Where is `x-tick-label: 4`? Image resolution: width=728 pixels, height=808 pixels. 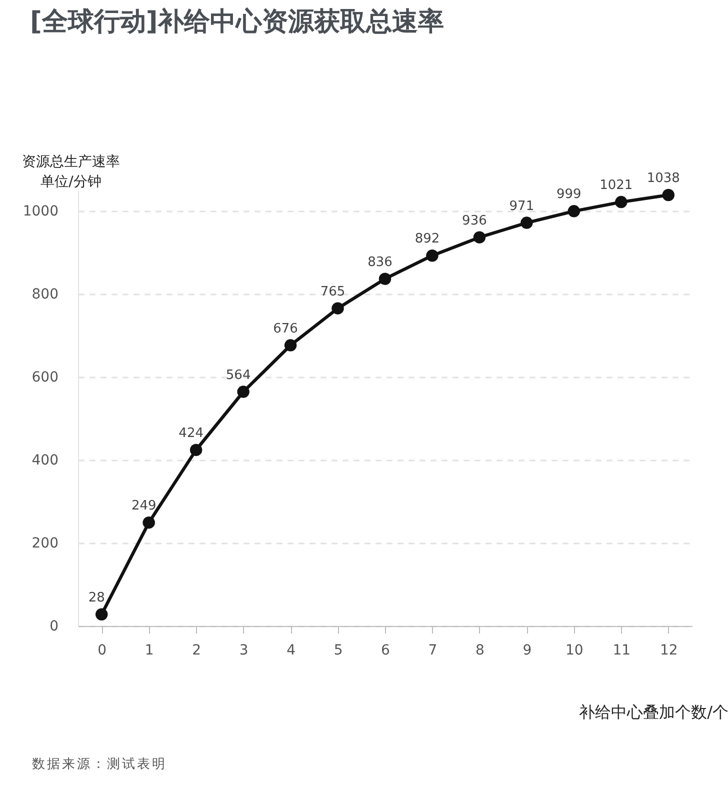
x-tick-label: 4 is located at coordinates (291, 650).